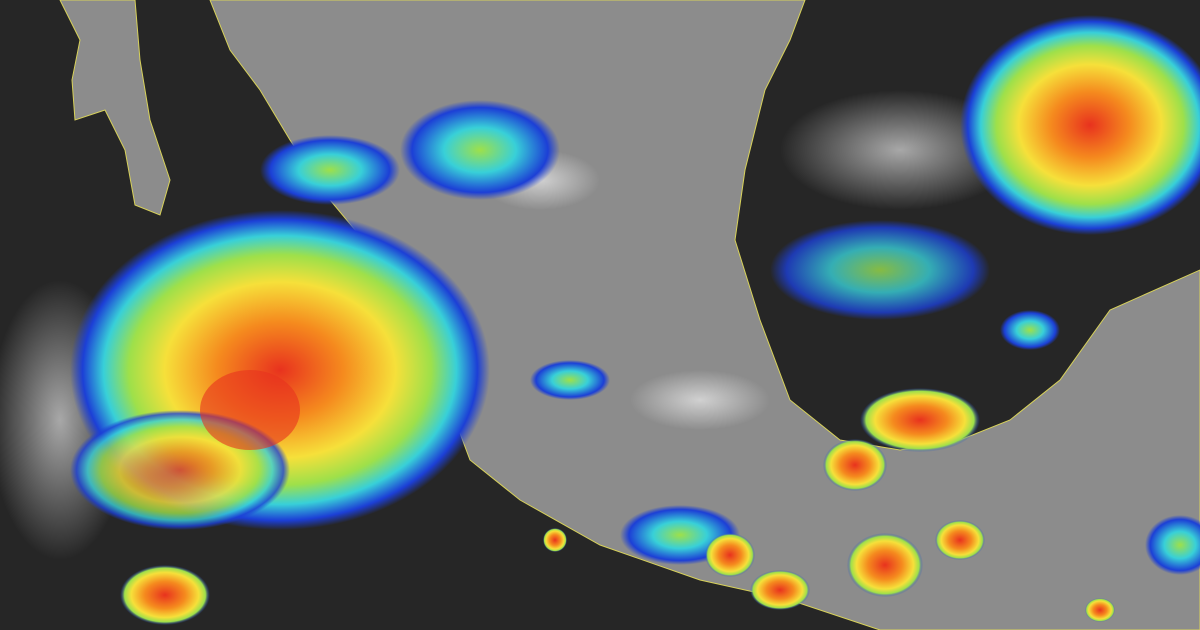 Image resolution: width=1200 pixels, height=630 pixels. Describe the element at coordinates (115, 108) in the screenshot. I see `baja-california-peninsula` at that location.